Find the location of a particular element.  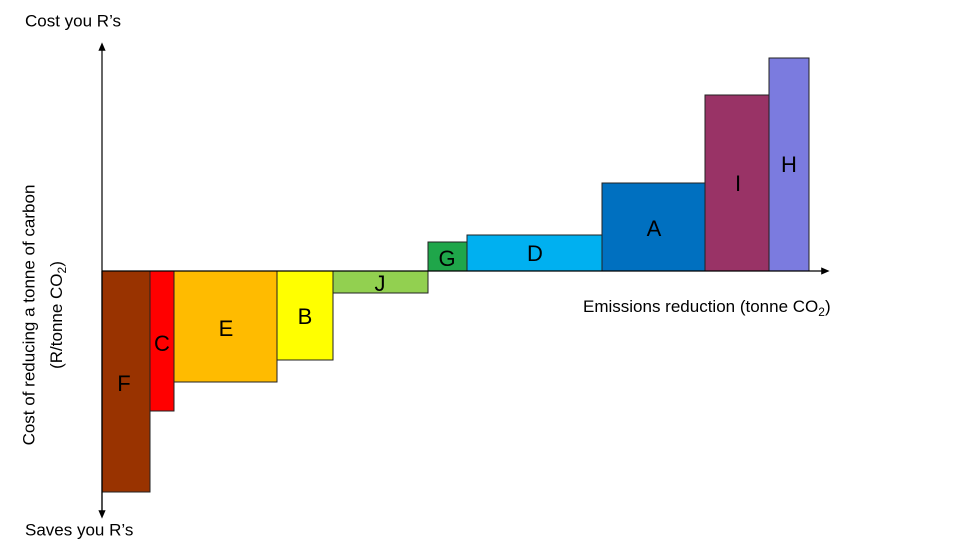

top-label: Cost you R’s is located at coordinates (73, 20).